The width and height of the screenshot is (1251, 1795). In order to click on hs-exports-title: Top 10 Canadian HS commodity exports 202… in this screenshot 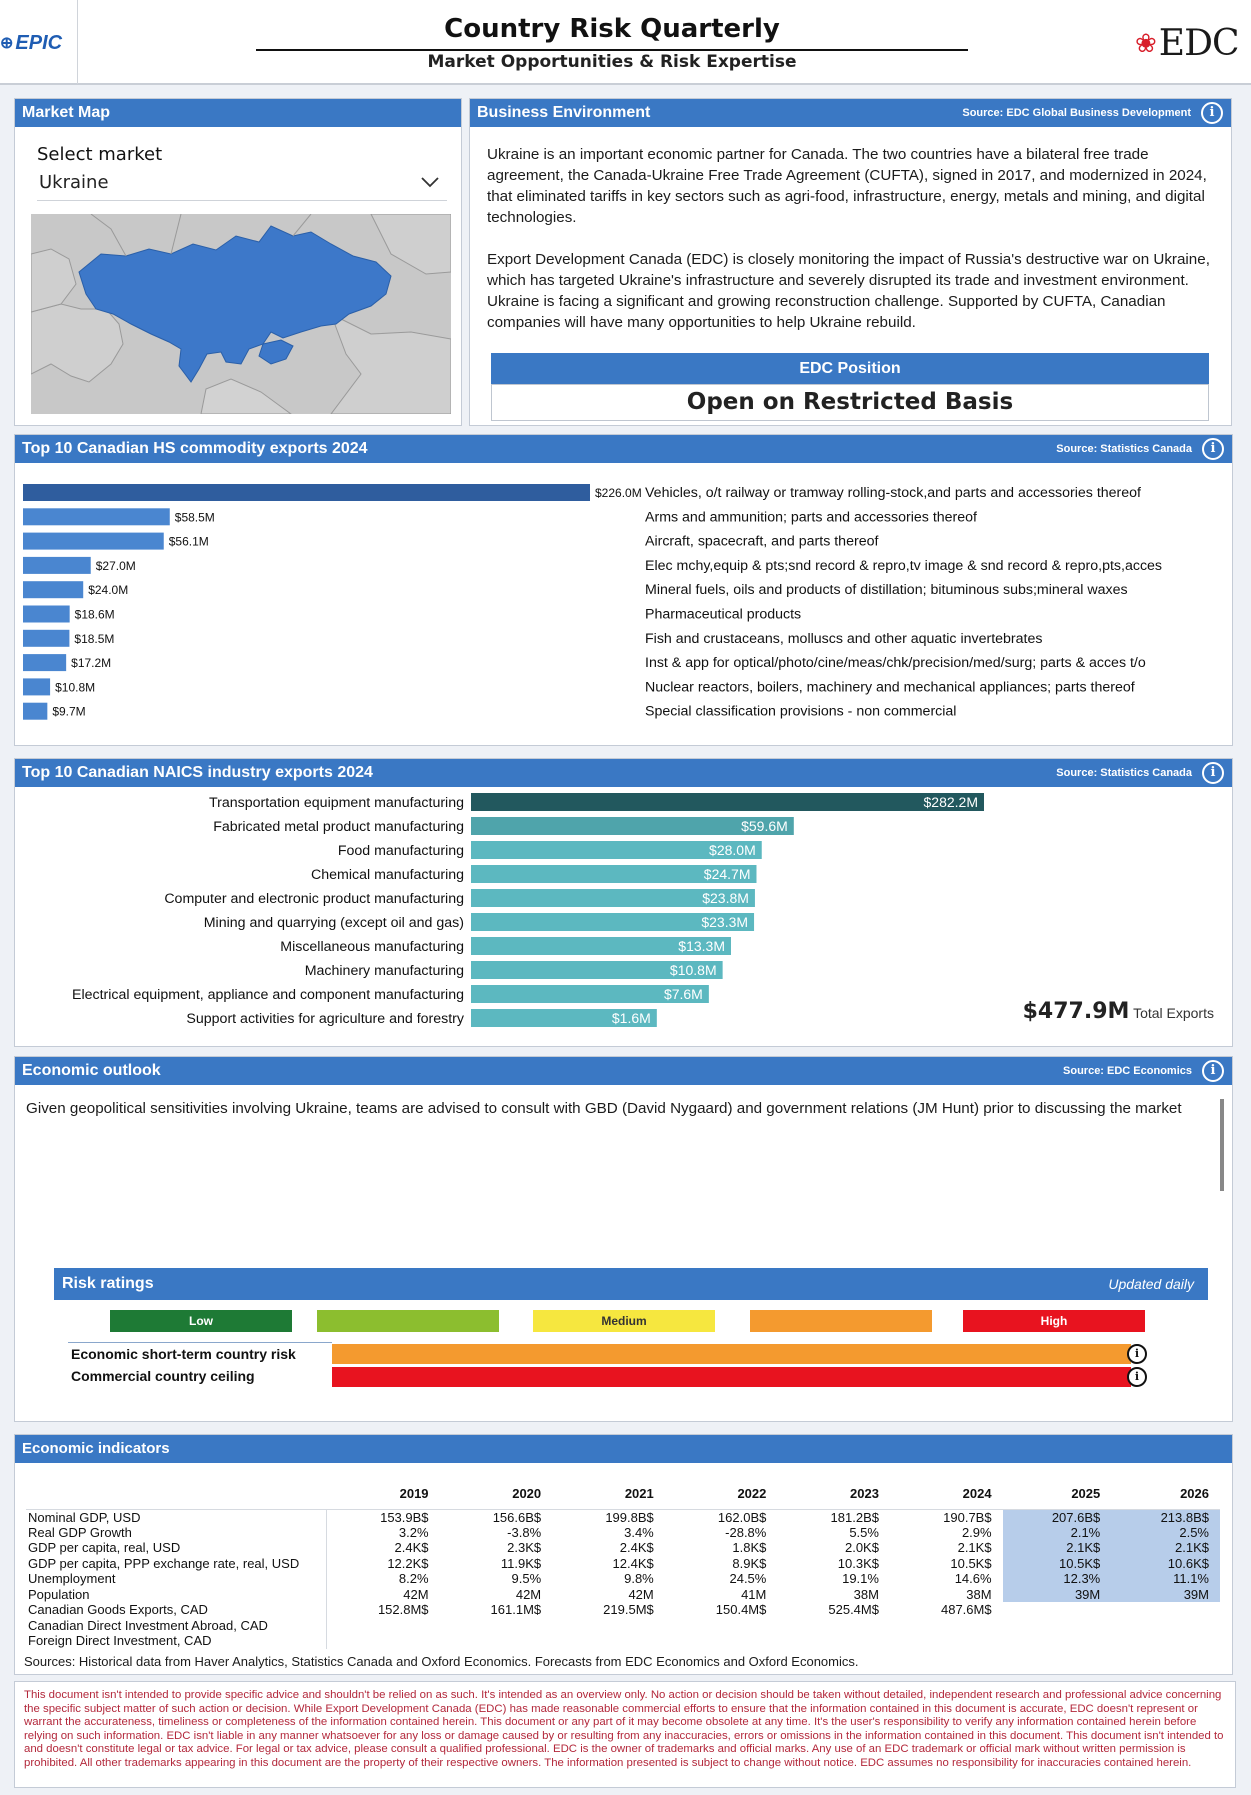, I will do `click(195, 448)`.